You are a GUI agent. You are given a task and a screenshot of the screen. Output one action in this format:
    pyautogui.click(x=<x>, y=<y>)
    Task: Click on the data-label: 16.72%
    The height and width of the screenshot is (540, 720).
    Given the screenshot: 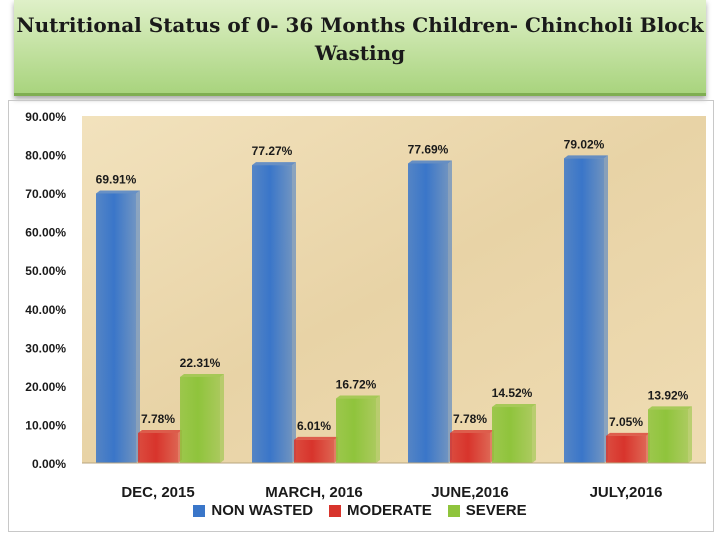 What is the action you would take?
    pyautogui.click(x=356, y=385)
    